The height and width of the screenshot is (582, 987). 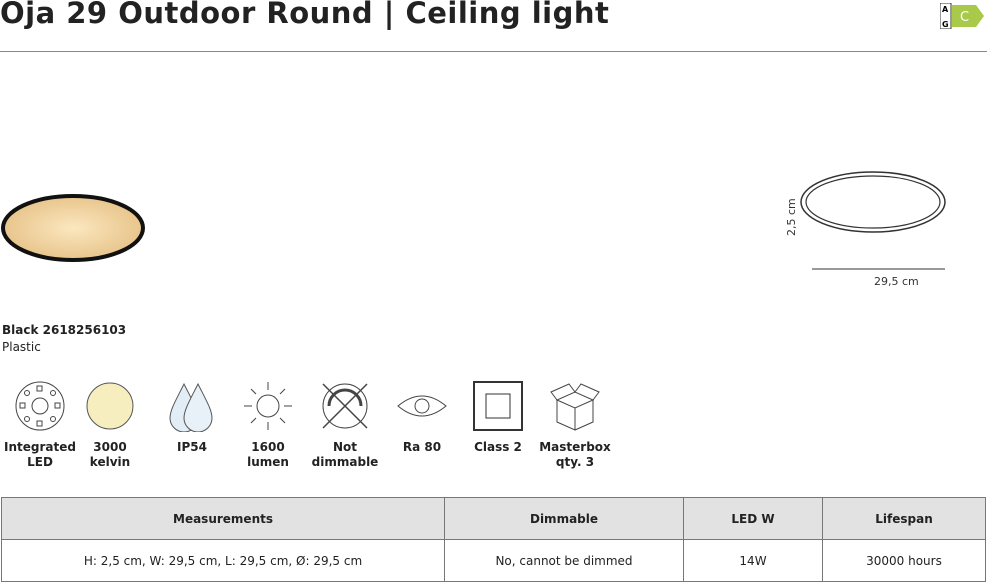 I want to click on energy-scale-bottom: G, so click(x=945, y=24).